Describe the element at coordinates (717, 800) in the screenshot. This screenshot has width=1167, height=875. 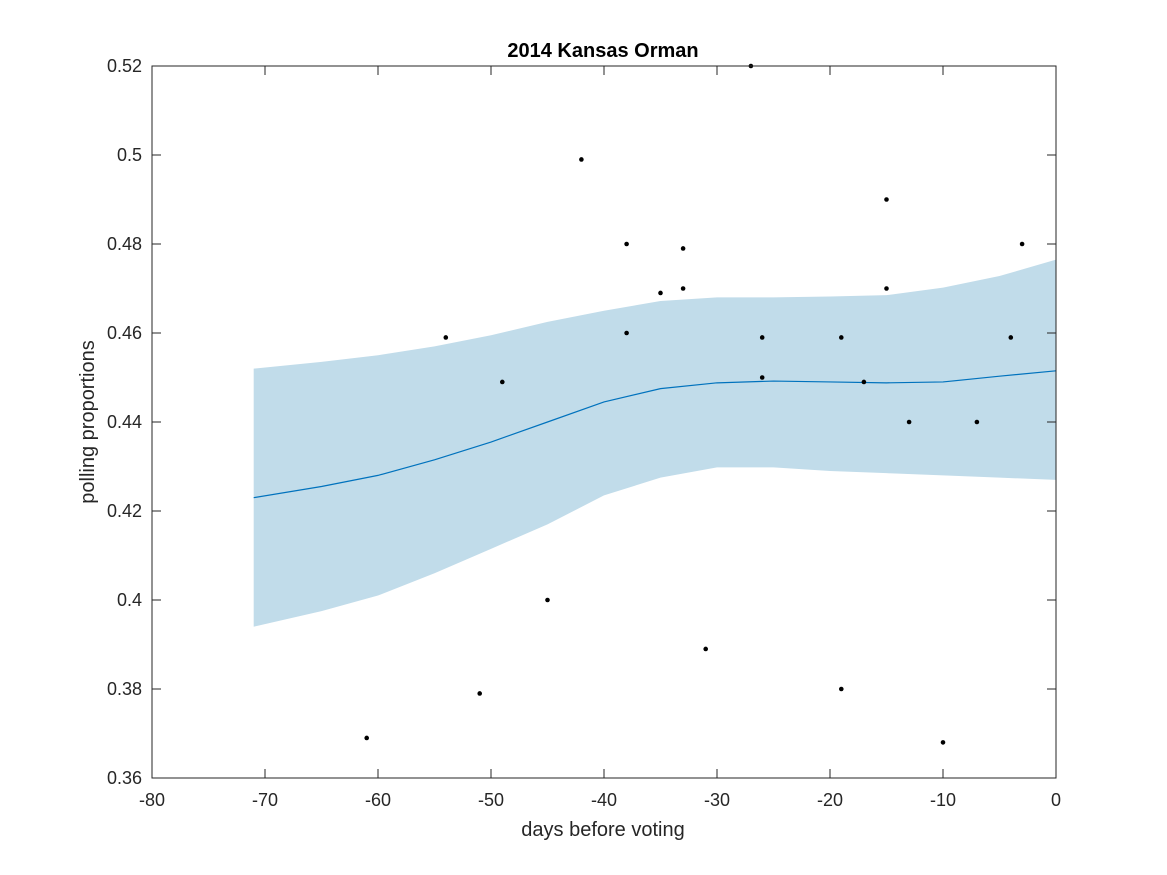
I see `x-tick-label: -30` at that location.